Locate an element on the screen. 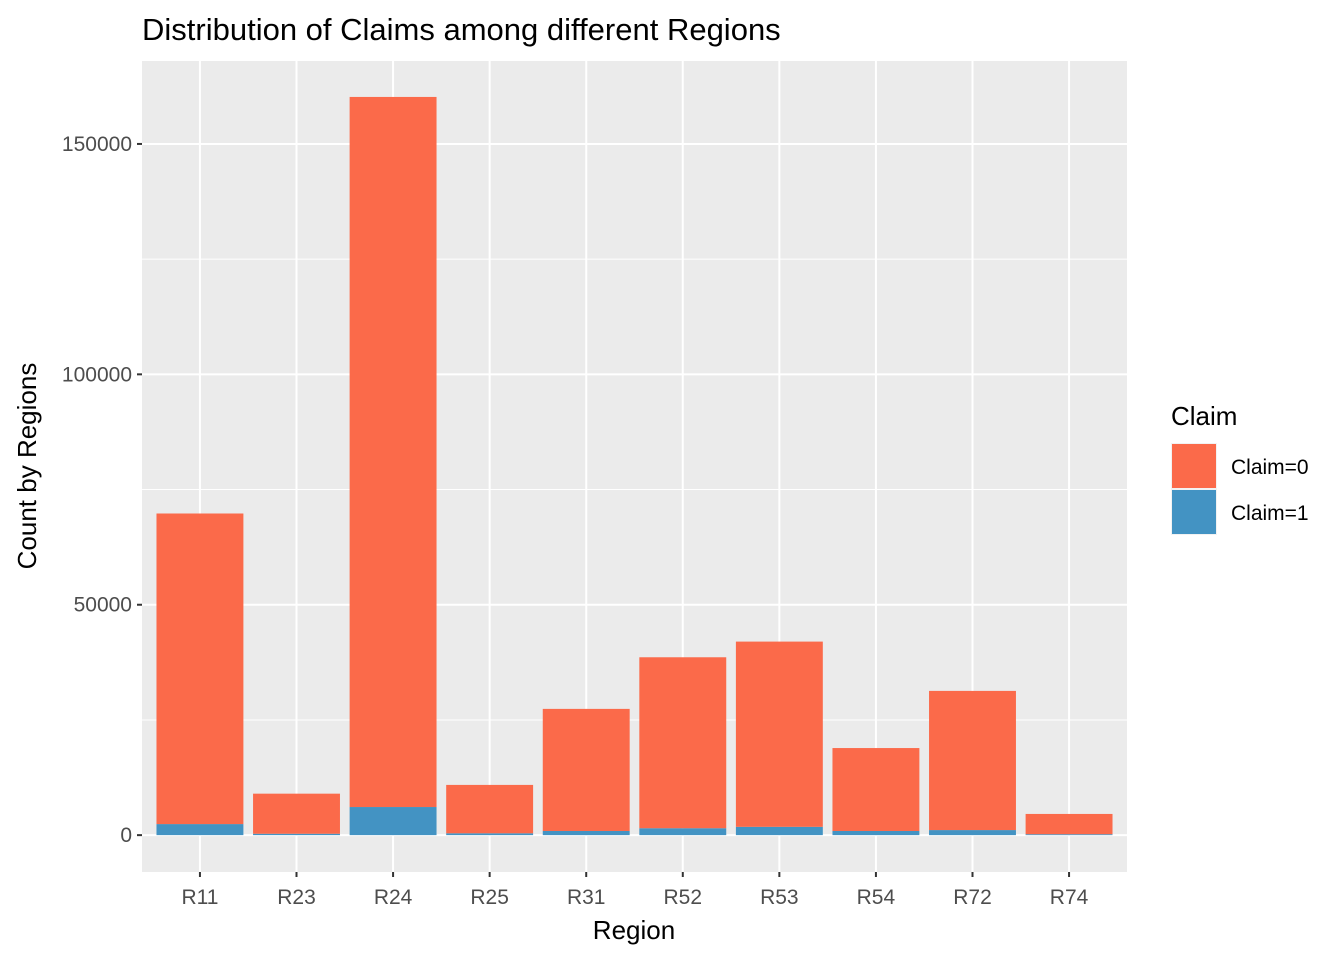  legend: Claim Claim=0 Claim=1 is located at coordinates (1240, 468).